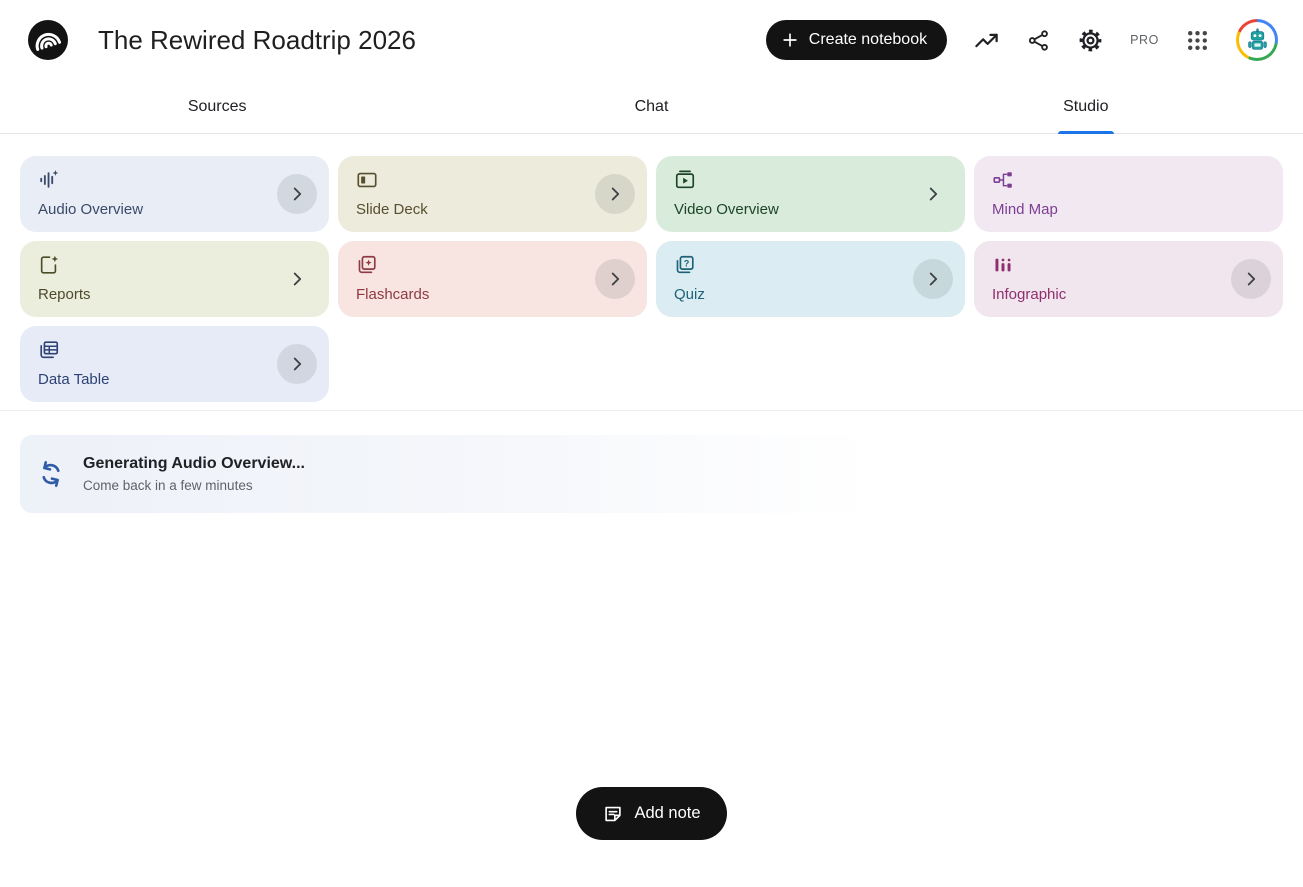  I want to click on plus-icon, so click(790, 40).